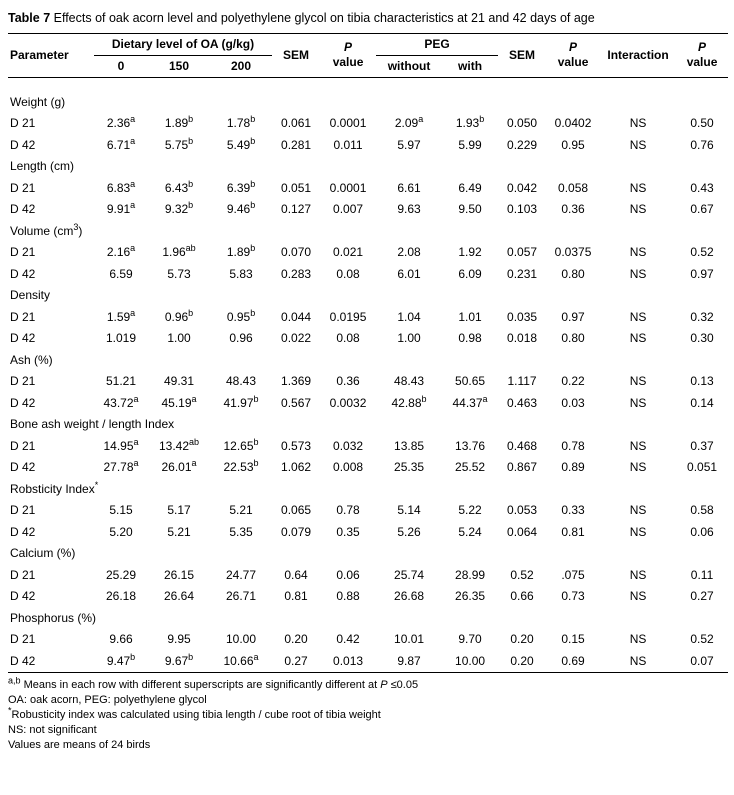 The width and height of the screenshot is (734, 795). Describe the element at coordinates (470, 510) in the screenshot. I see `data-cell: 5.22` at that location.